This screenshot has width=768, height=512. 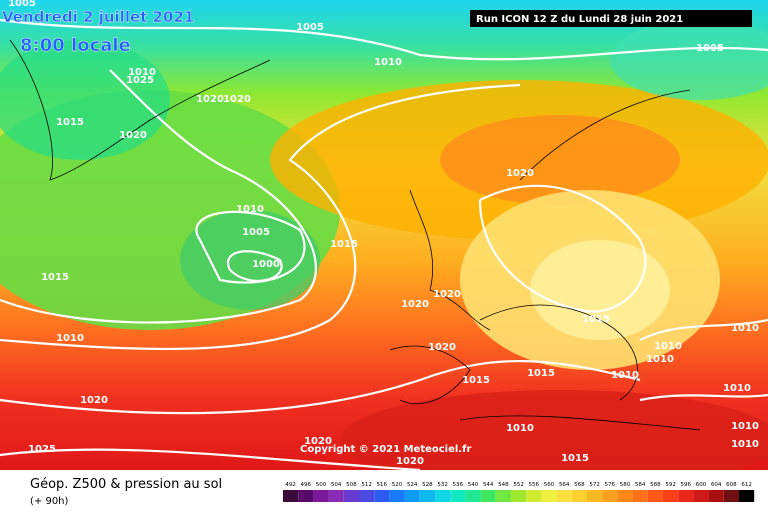 I want to click on footer-lead: (+ 90h), so click(x=49, y=501).